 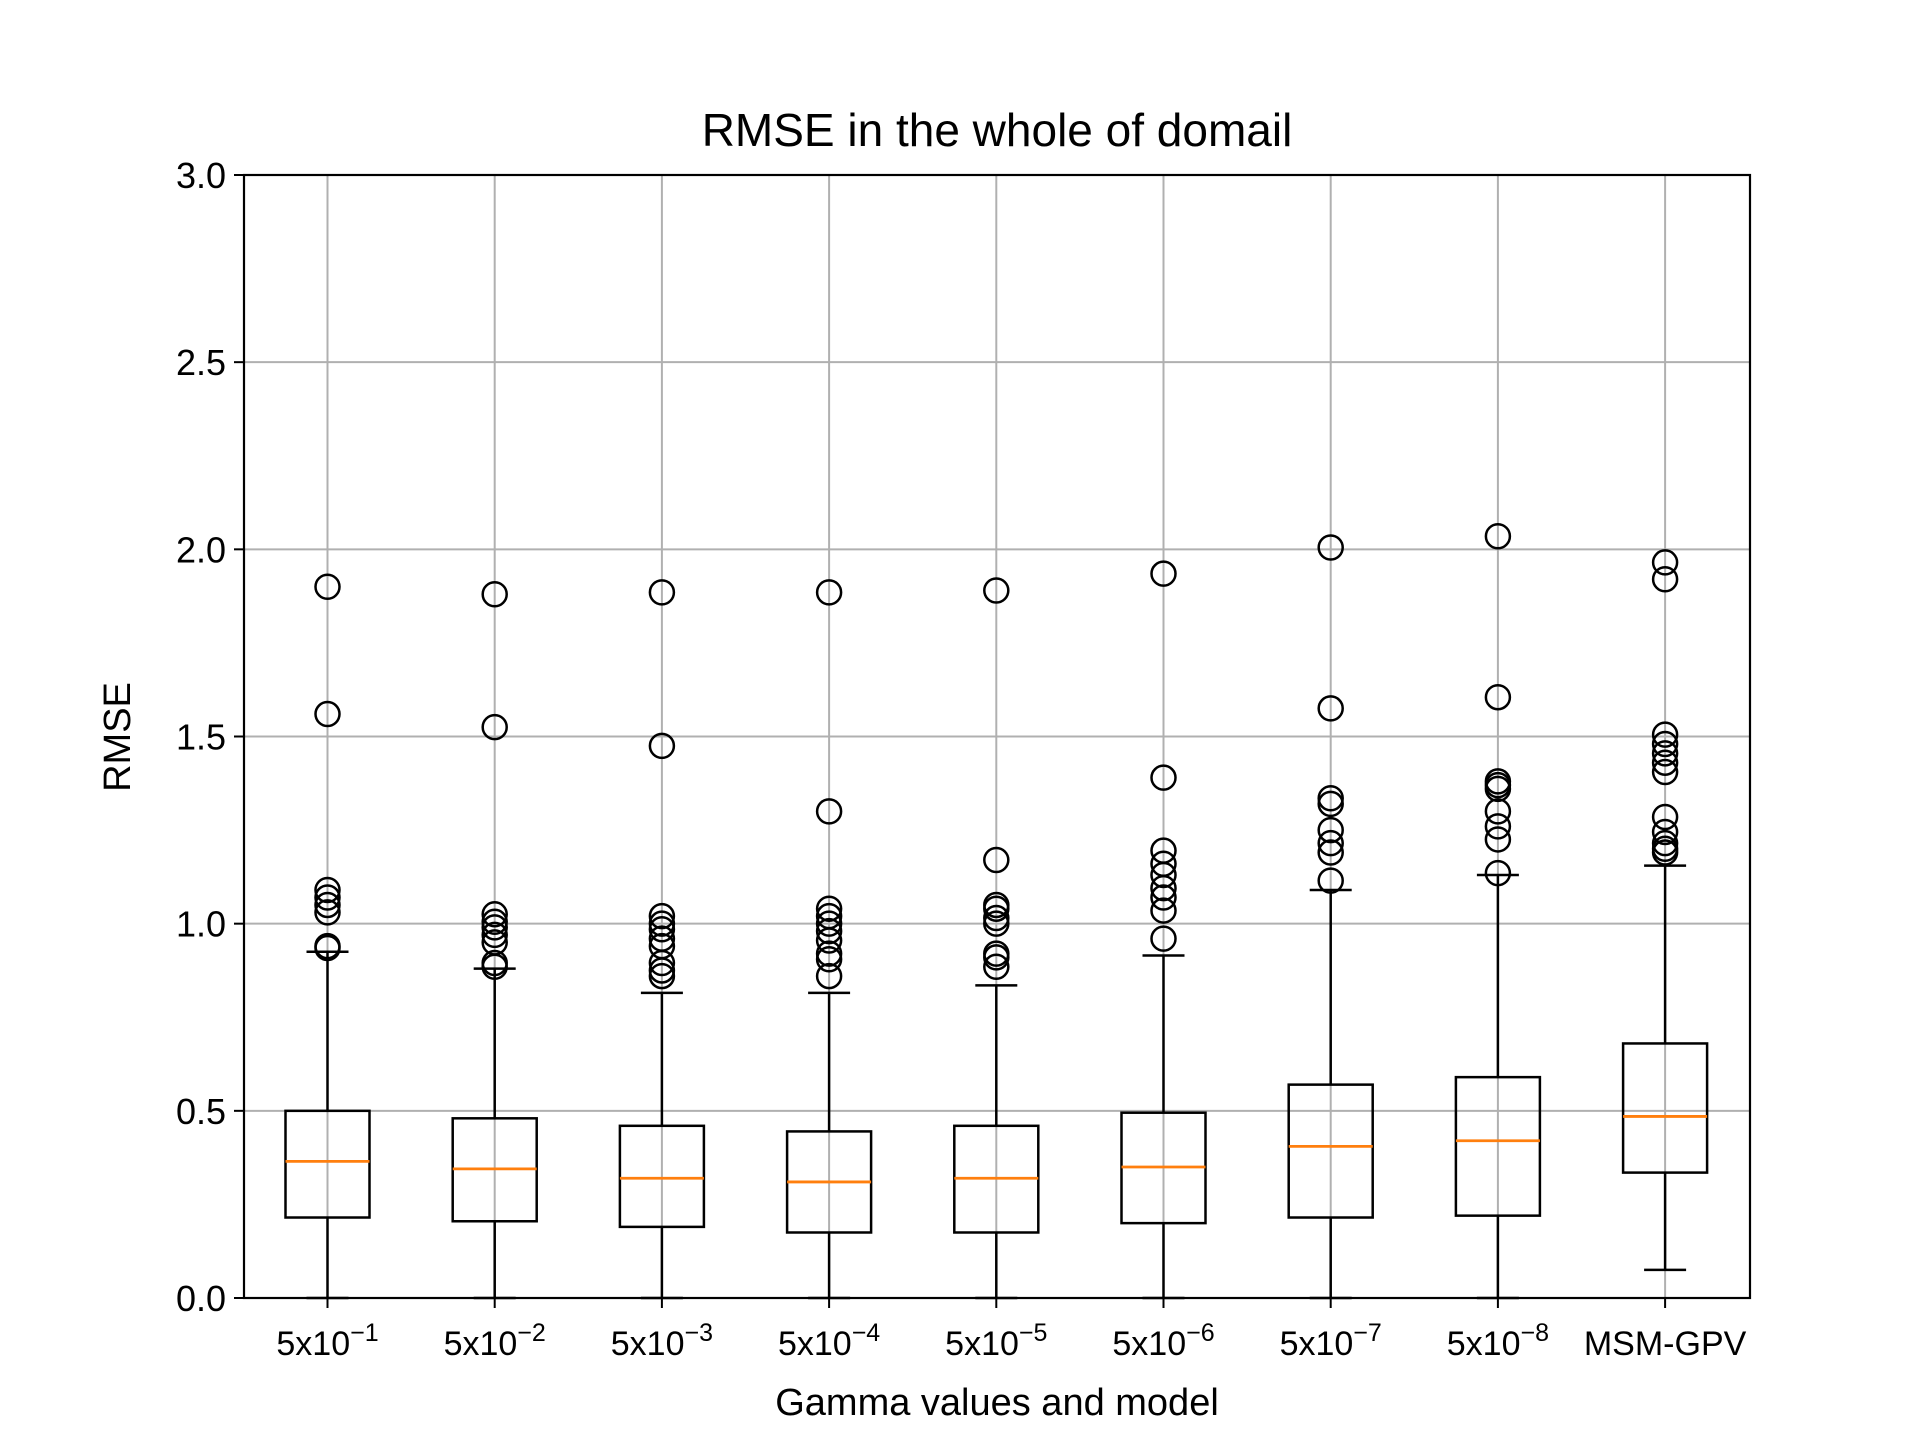 I want to click on y-axis-label: RMSE, so click(x=118, y=737).